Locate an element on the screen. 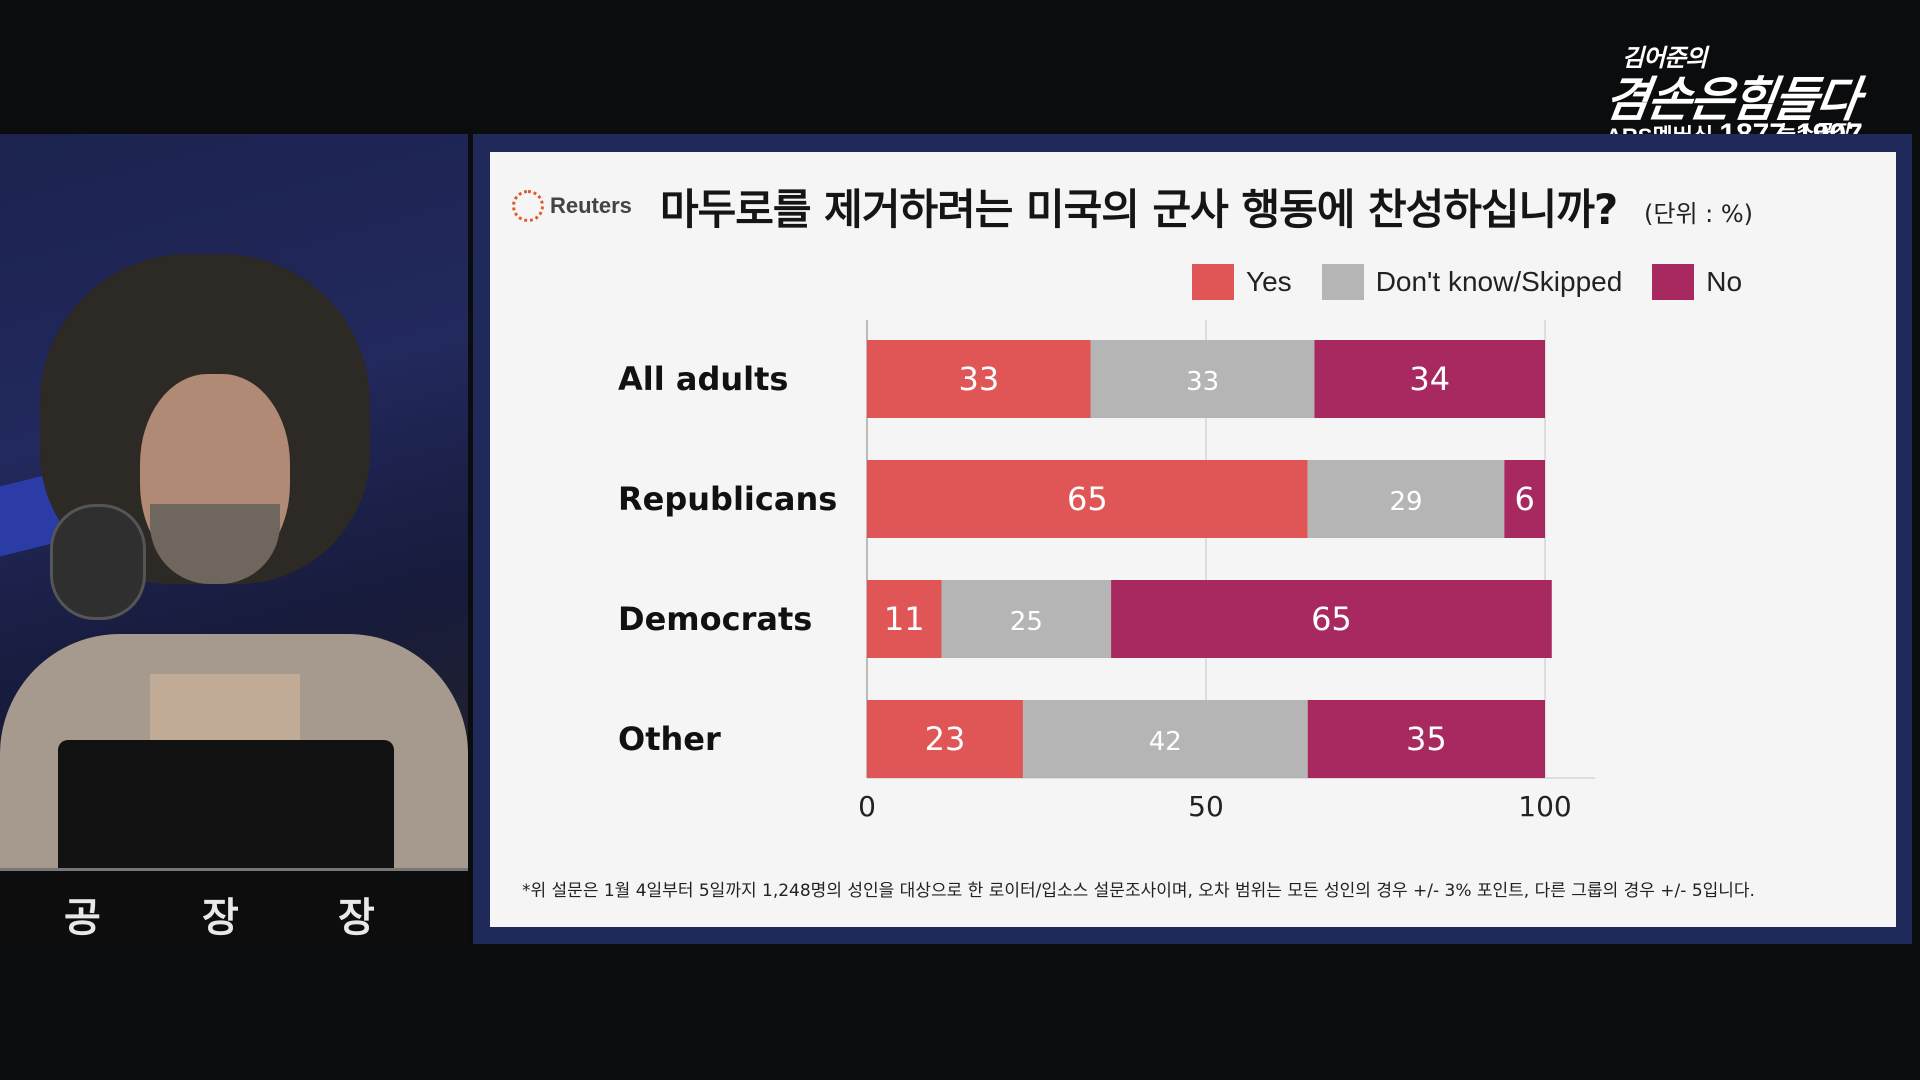  desk-nameplate: 공 장 장 is located at coordinates (234, 906).